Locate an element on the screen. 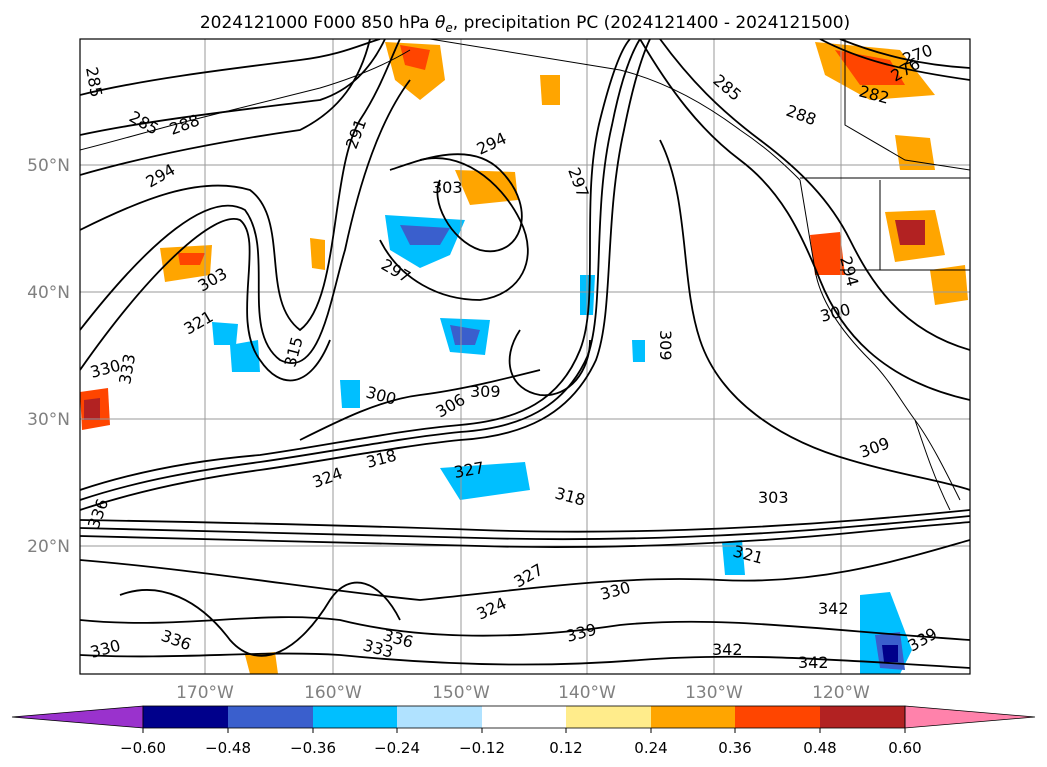  title-run: 2024121000 is located at coordinates (254, 23).